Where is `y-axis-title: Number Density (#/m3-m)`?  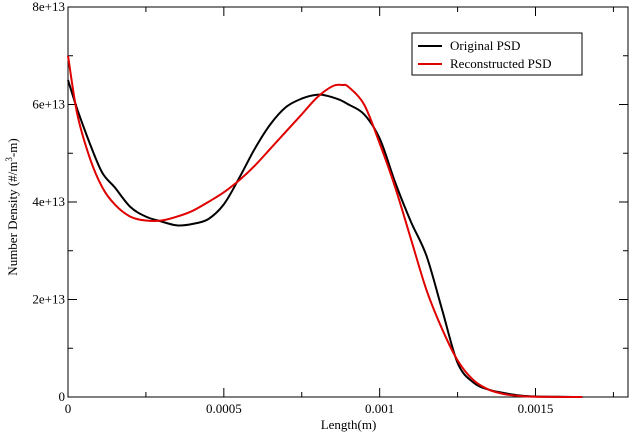
y-axis-title: Number Density (#/m3-m) is located at coordinates (12, 206).